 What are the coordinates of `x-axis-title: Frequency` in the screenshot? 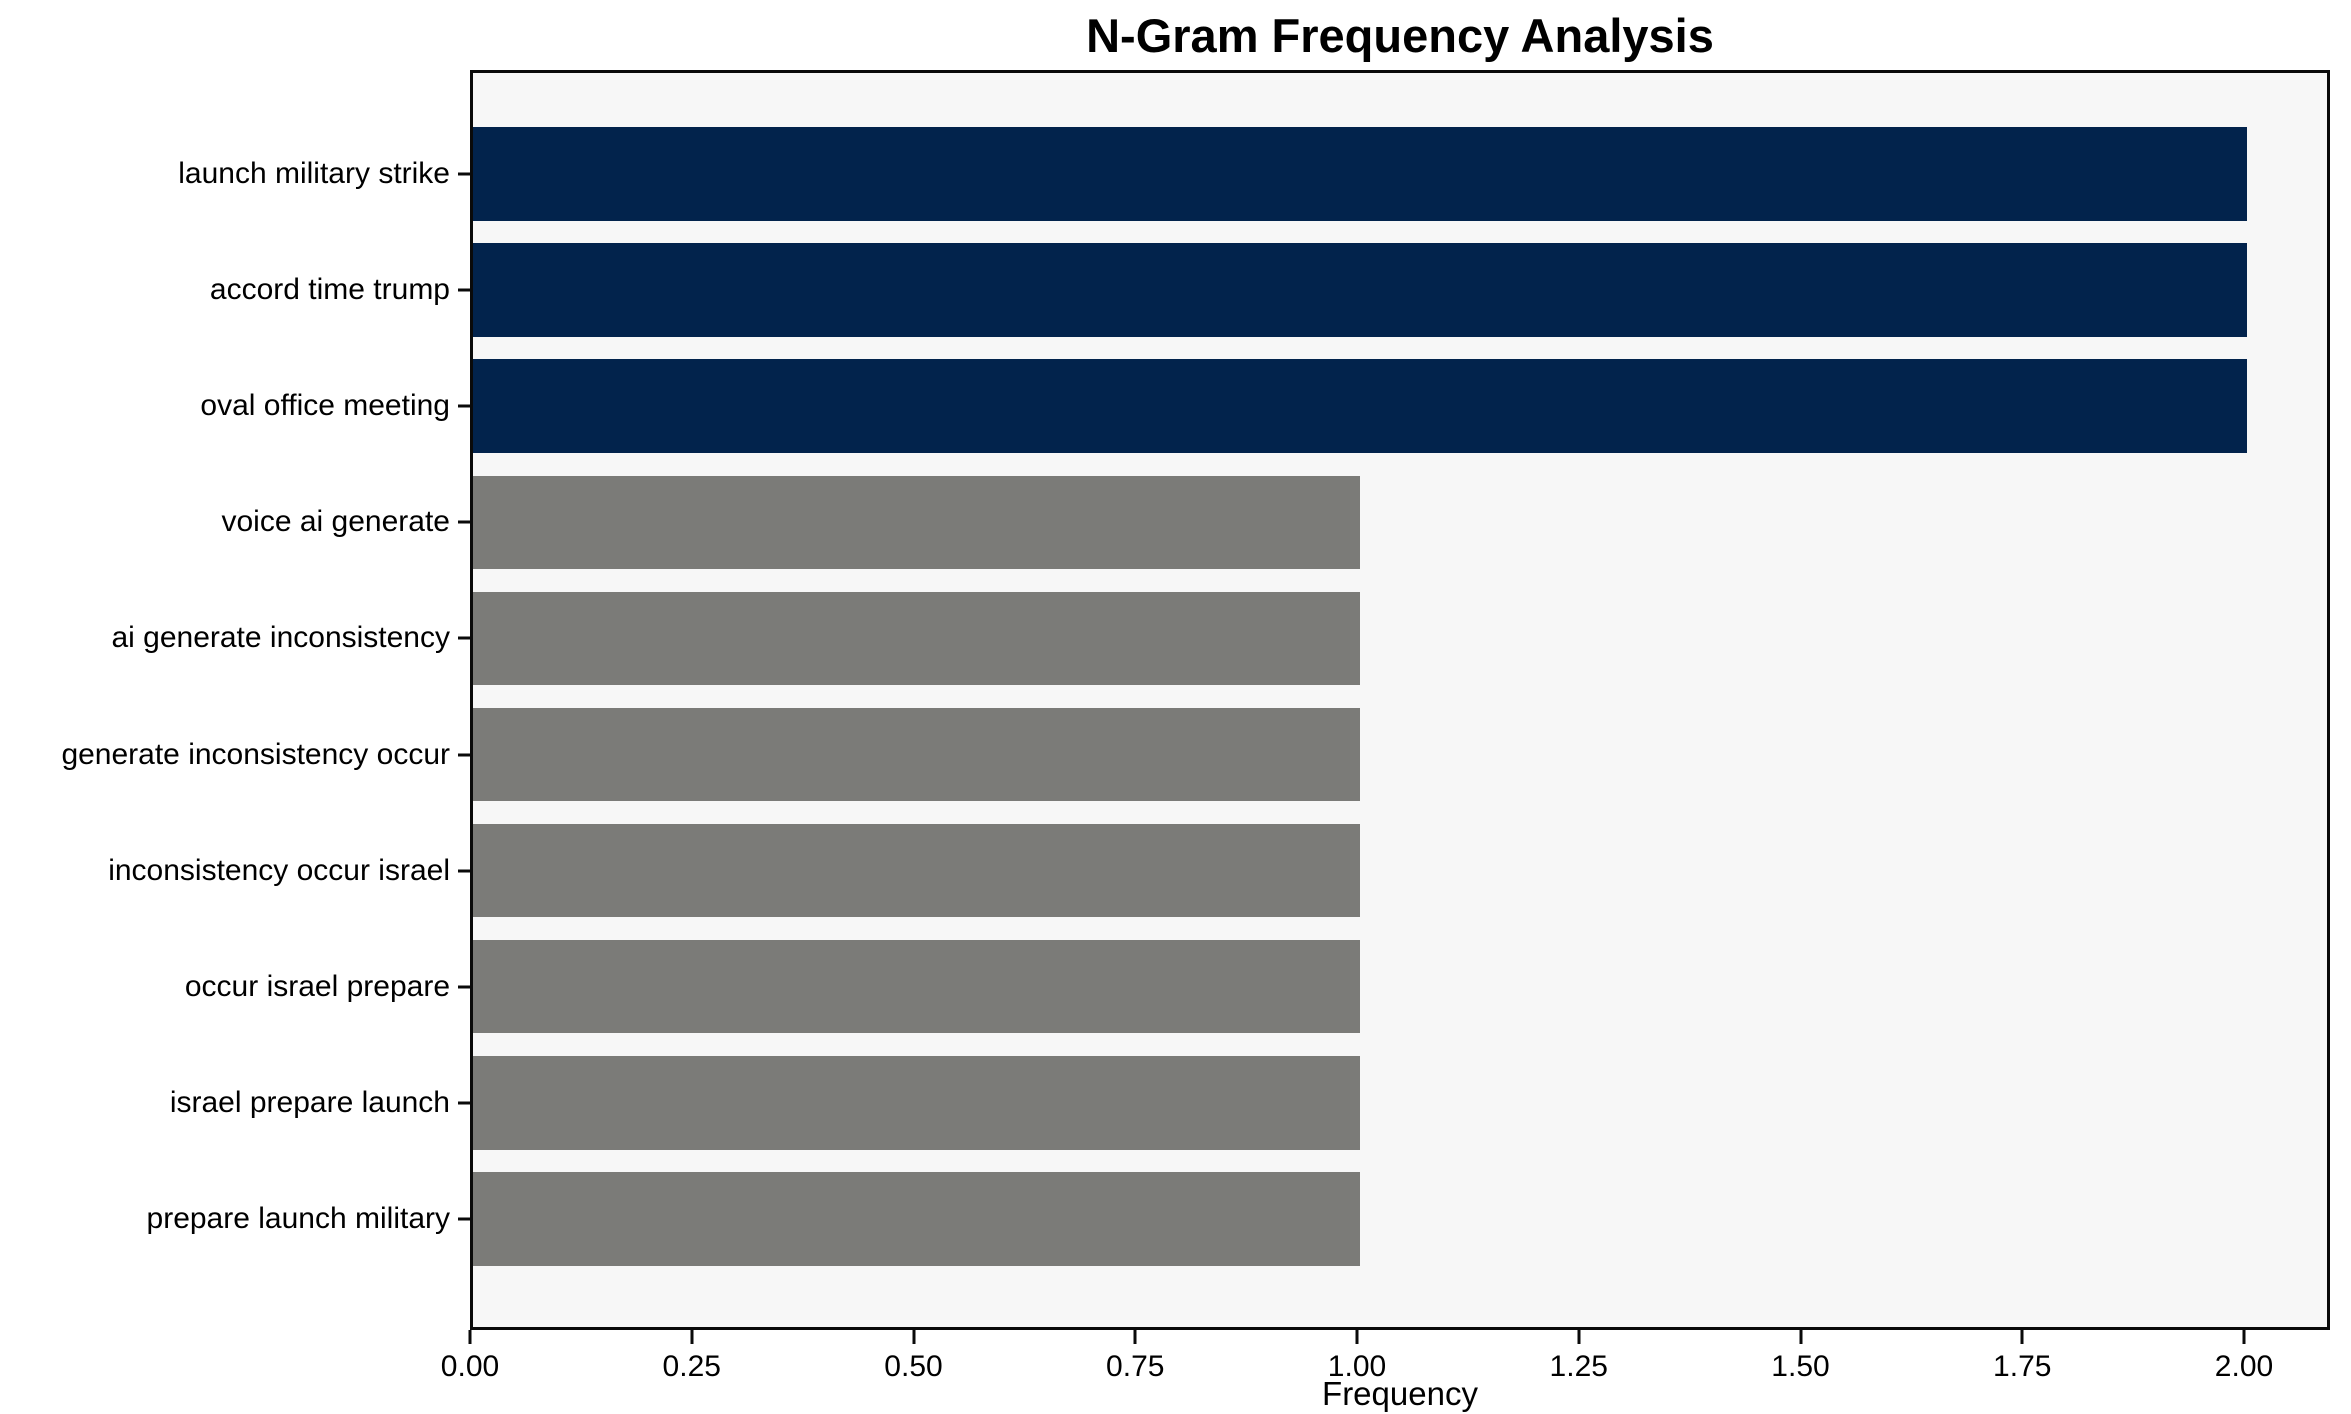 It's located at (1400, 1393).